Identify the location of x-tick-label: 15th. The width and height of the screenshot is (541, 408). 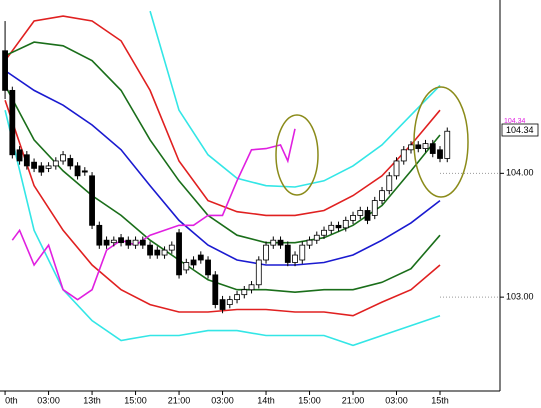
(440, 400).